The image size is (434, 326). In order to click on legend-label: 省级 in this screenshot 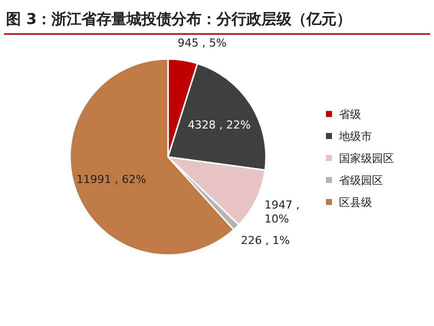, I will do `click(350, 114)`.